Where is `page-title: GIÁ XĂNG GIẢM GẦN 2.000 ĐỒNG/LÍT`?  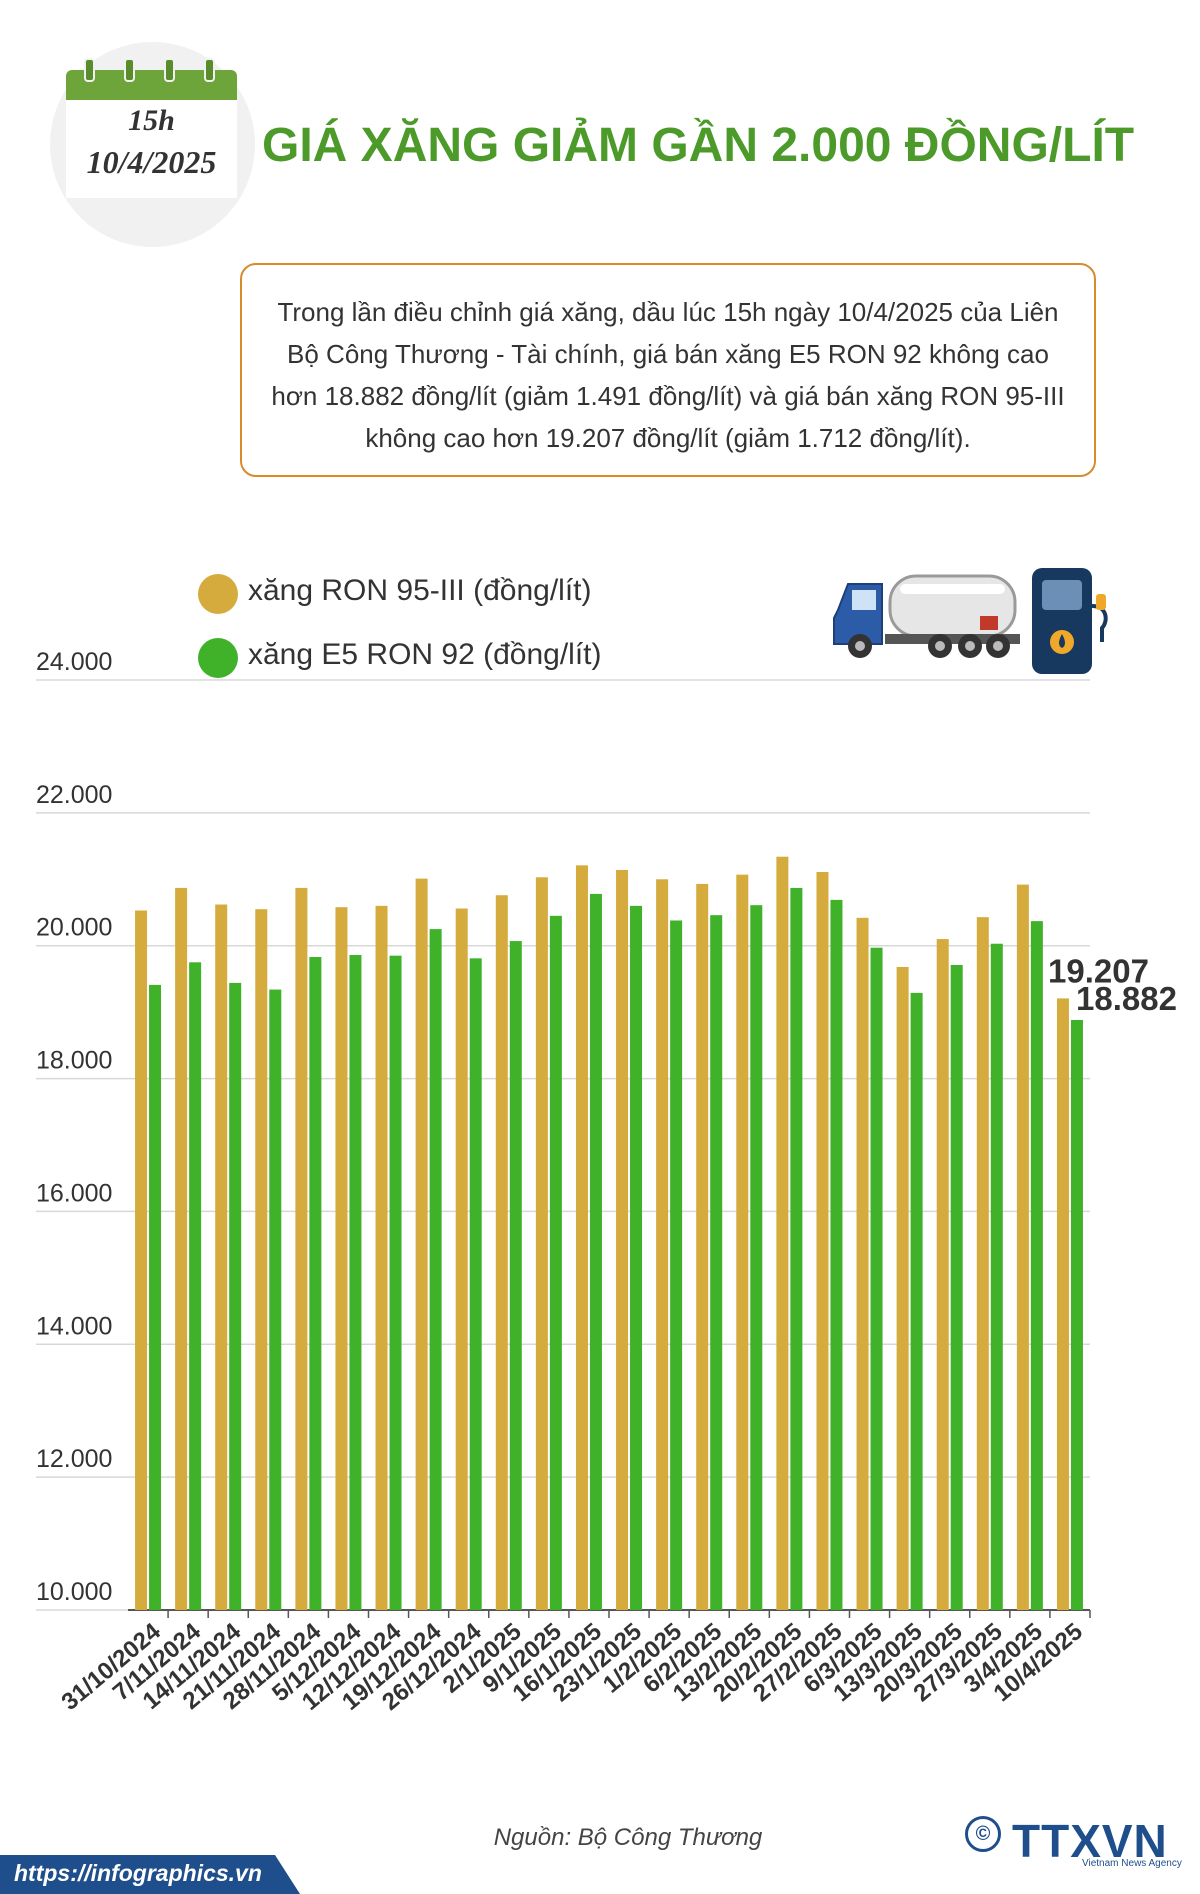
page-title: GIÁ XĂNG GIẢM GẦN 2.000 ĐỒNG/LÍT is located at coordinates (698, 145).